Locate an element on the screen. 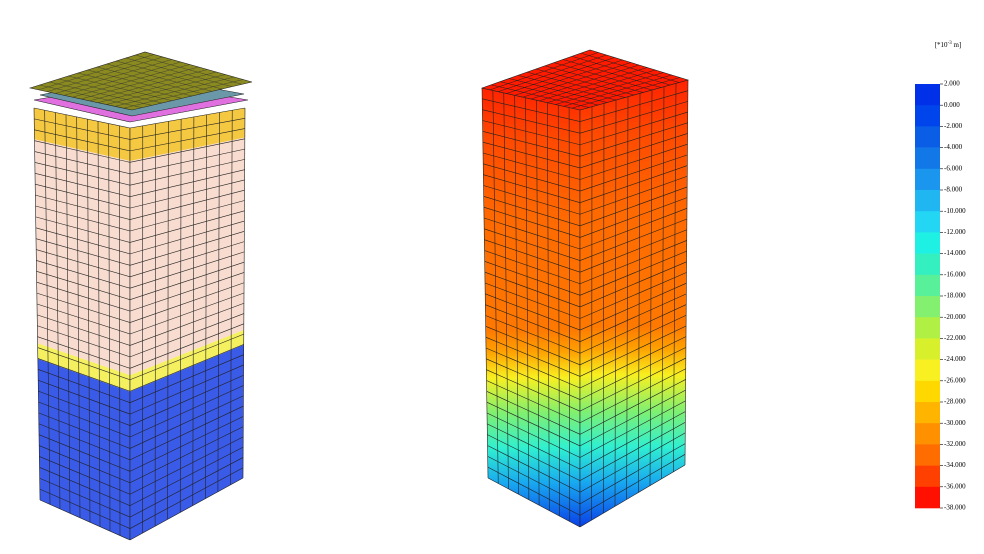 The image size is (984, 554). legend-label: -22.000 is located at coordinates (955, 338).